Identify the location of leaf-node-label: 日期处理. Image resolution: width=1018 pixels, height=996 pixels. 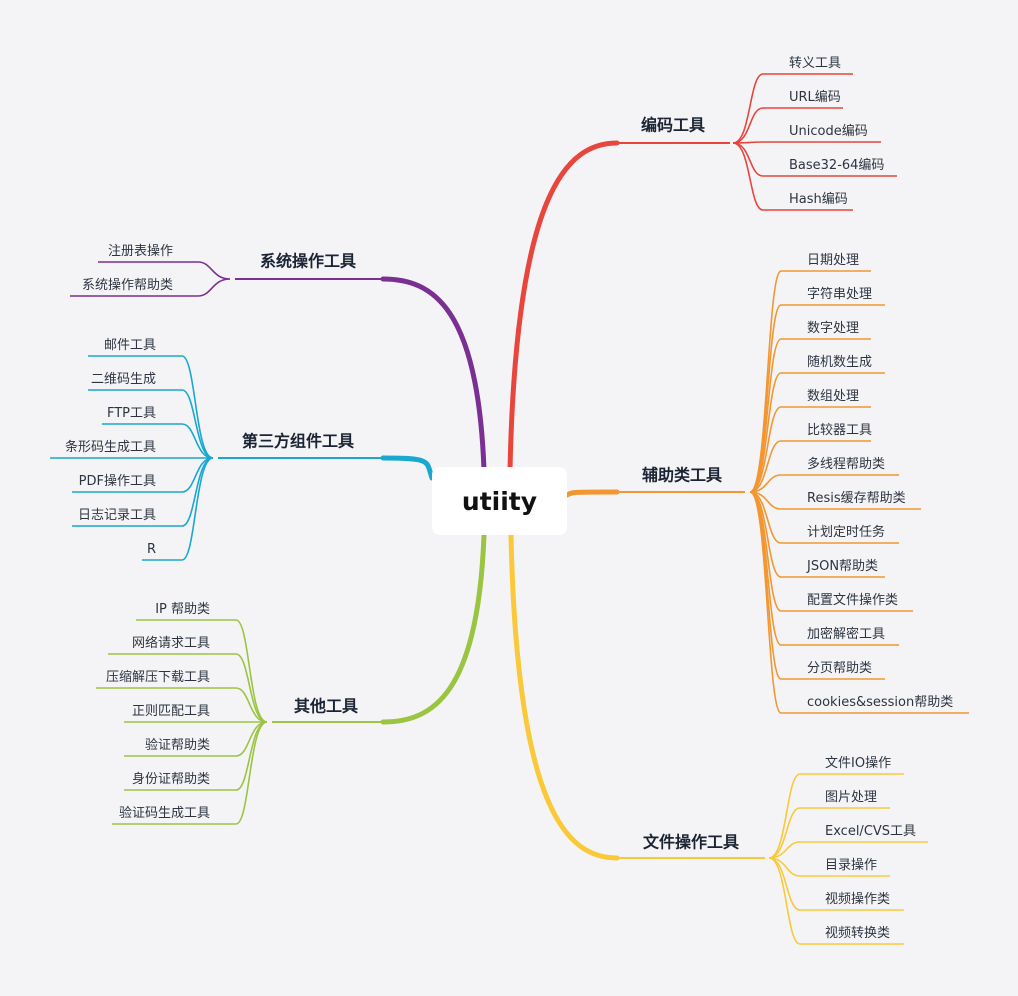
(833, 260).